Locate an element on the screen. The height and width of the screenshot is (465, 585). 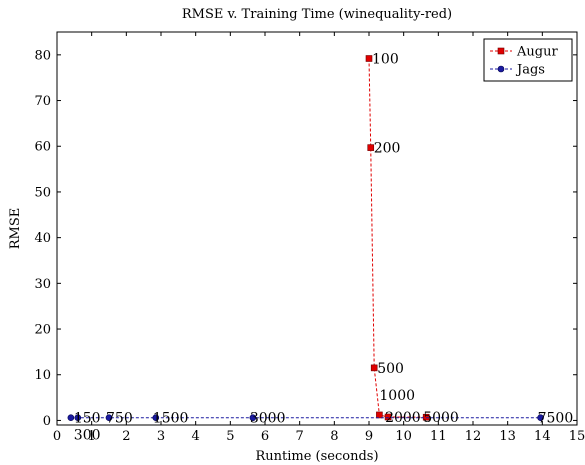
series-jags is located at coordinates (305, 417).